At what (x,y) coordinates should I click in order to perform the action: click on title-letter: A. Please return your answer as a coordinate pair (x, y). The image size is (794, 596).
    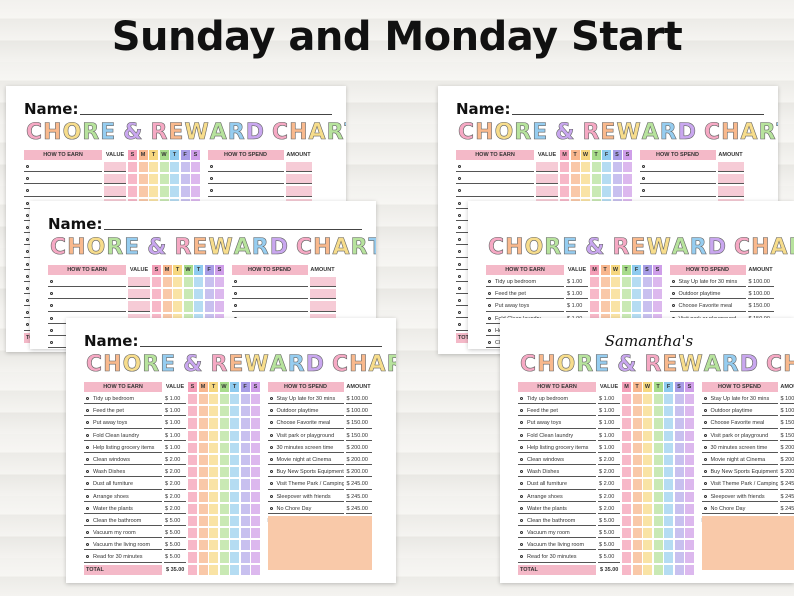
    Looking at the image, I should click on (242, 248).